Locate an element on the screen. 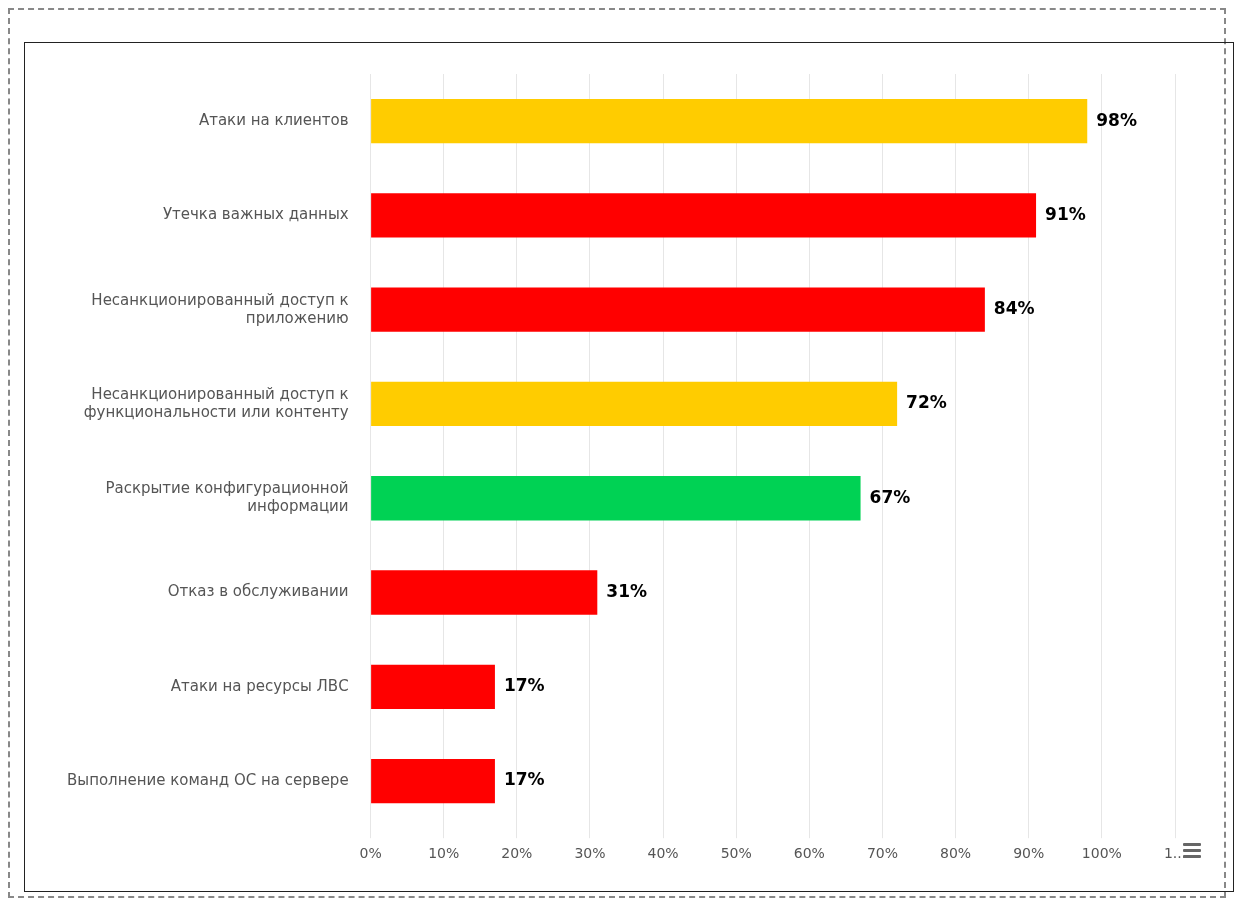 This screenshot has width=1240, height=912. x-tick-label: 10% is located at coordinates (444, 853).